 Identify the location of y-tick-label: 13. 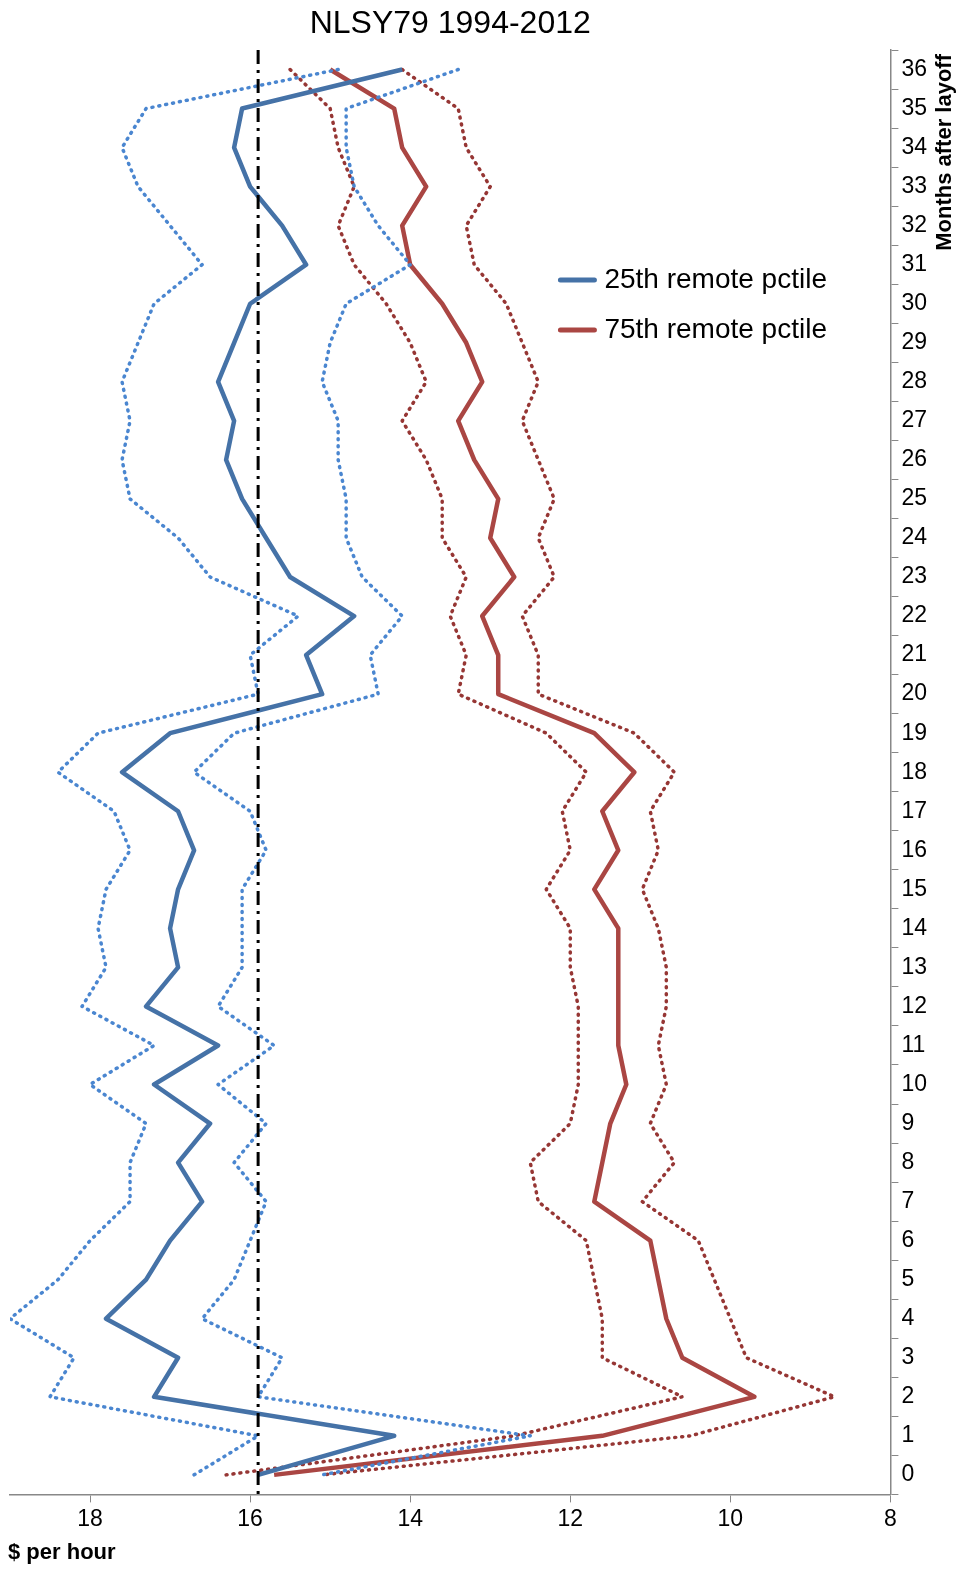
(914, 965).